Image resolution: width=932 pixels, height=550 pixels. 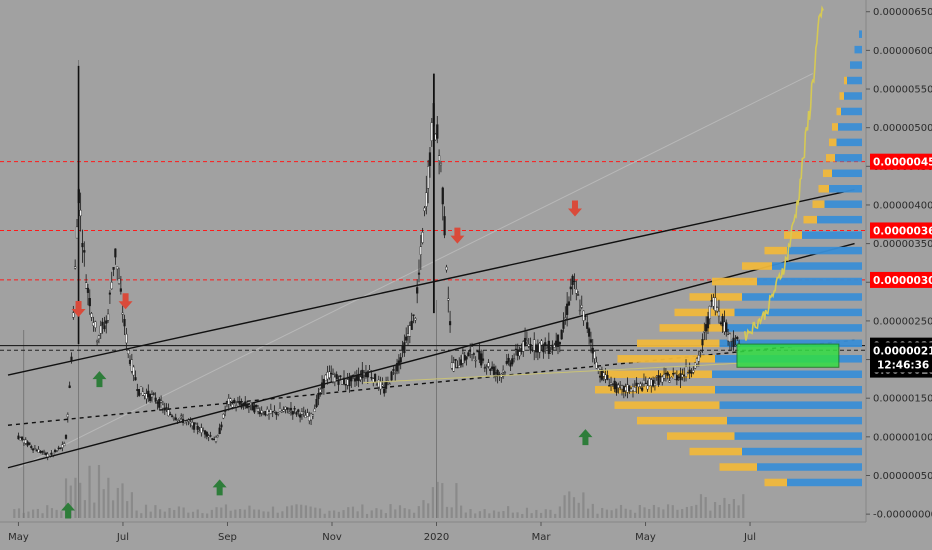 What do you see at coordinates (68, 510) in the screenshot?
I see `arrow-up-icon` at bounding box center [68, 510].